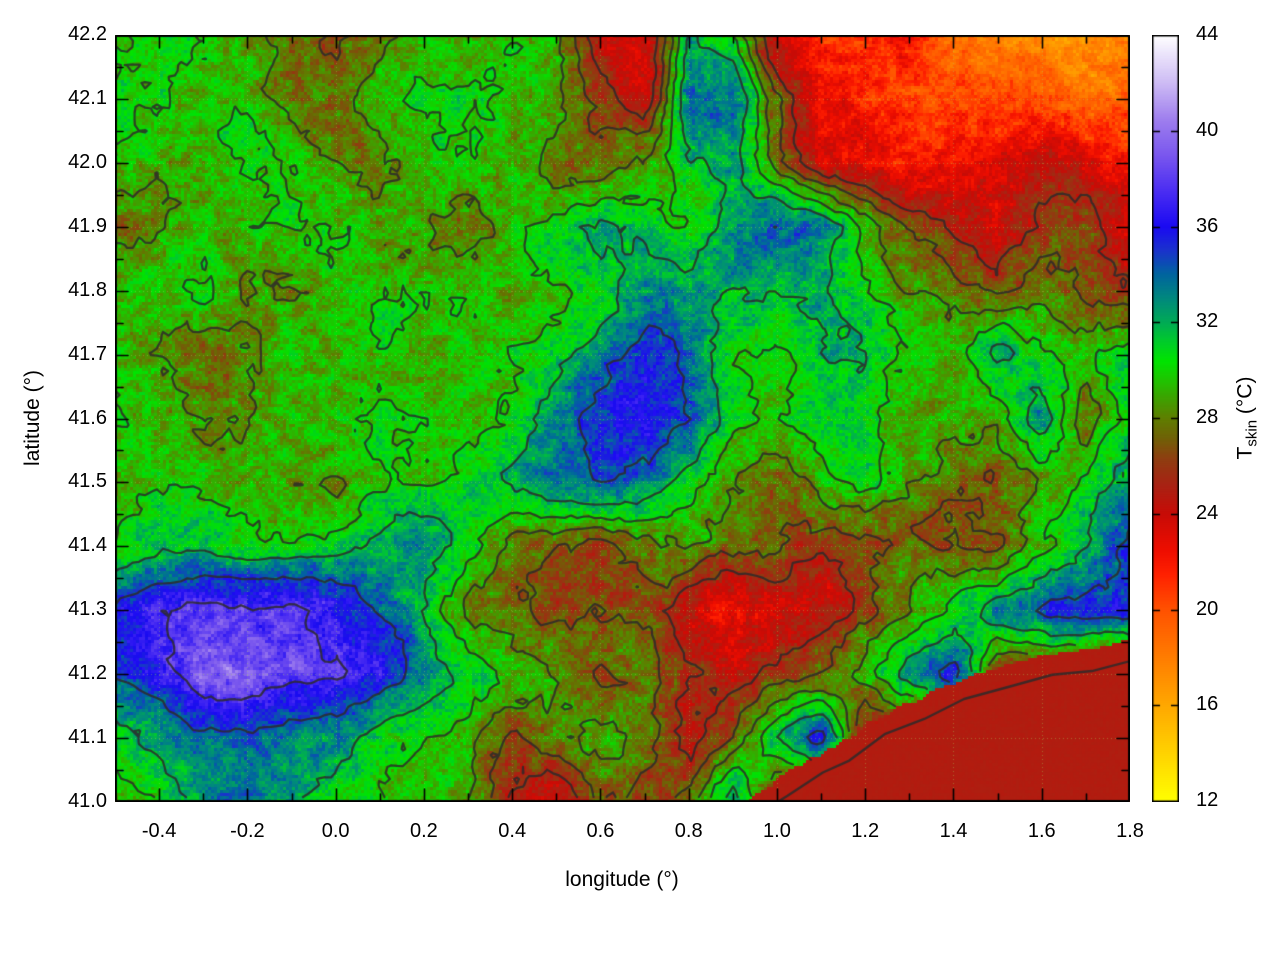 Image resolution: width=1280 pixels, height=960 pixels. Describe the element at coordinates (1207, 417) in the screenshot. I see `colorbar-tick-label: 28` at that location.